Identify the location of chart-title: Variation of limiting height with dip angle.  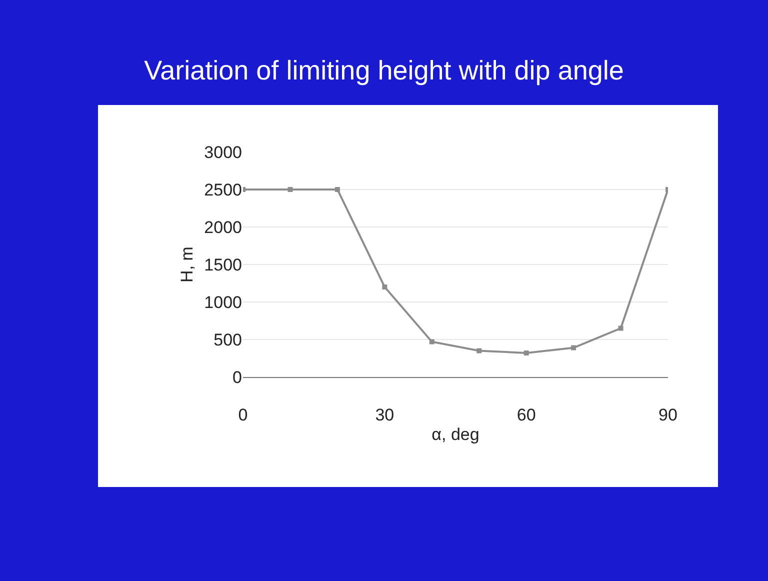
(384, 70).